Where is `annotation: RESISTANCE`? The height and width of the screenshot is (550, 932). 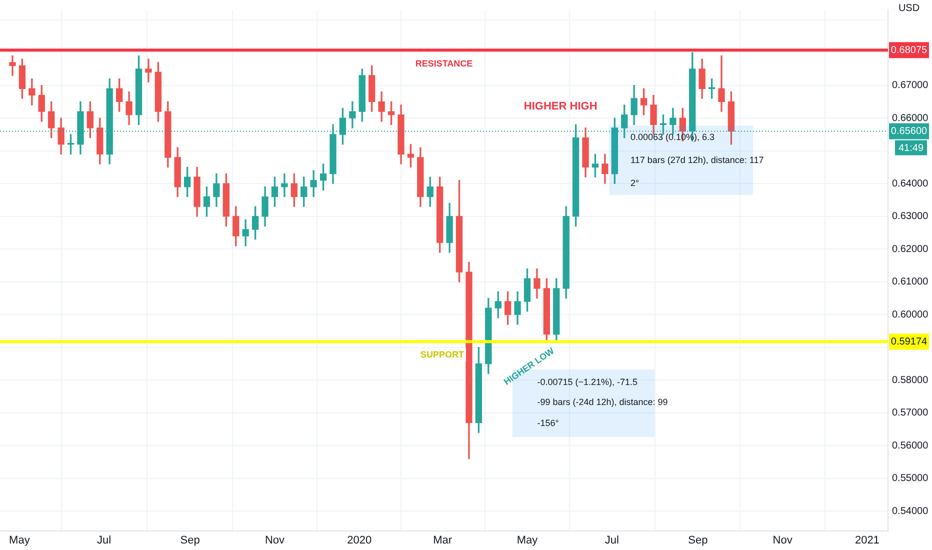
annotation: RESISTANCE is located at coordinates (444, 63).